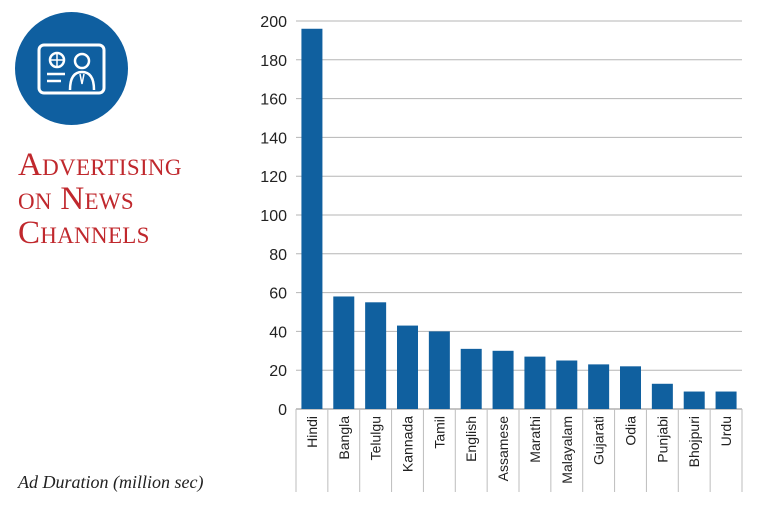  Describe the element at coordinates (471, 439) in the screenshot. I see `x-tick-label: English` at that location.